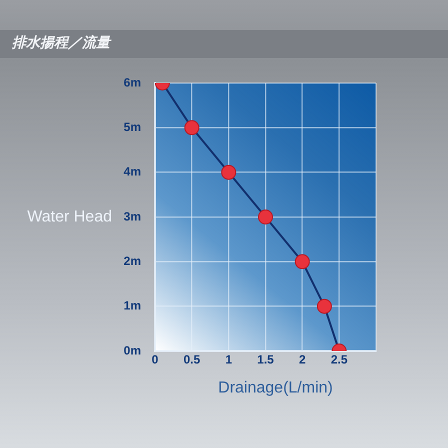 Image resolution: width=448 pixels, height=448 pixels. What do you see at coordinates (132, 261) in the screenshot?
I see `y-tick-label: 2m` at bounding box center [132, 261].